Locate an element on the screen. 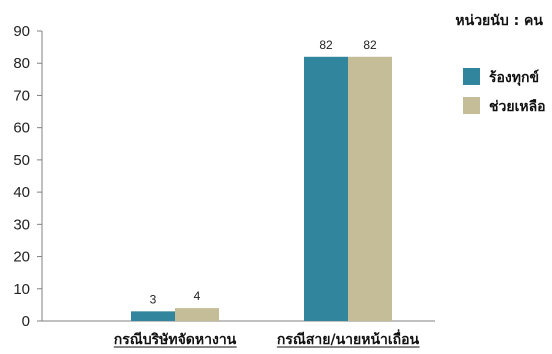  y-tick-label: 20 is located at coordinates (21, 257).